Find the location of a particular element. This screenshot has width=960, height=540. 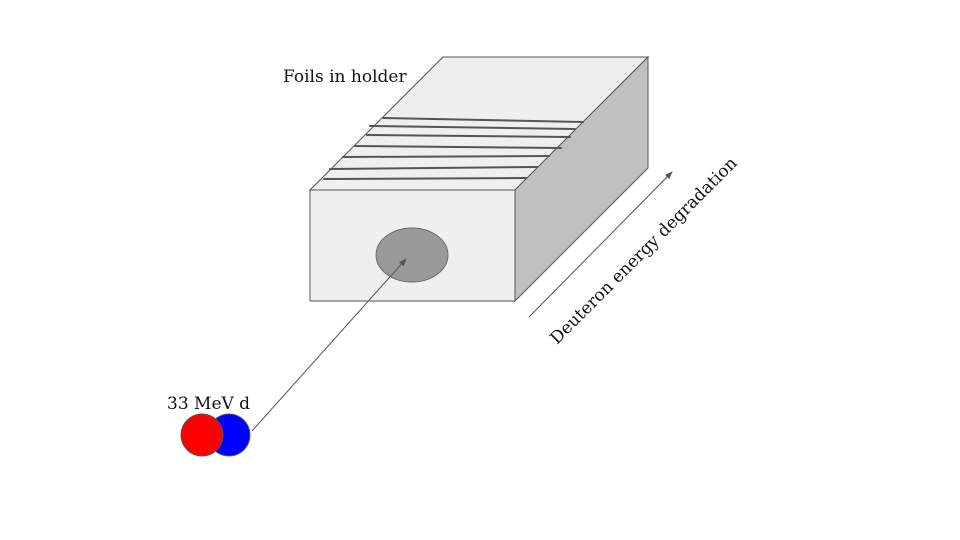

beam-arrow is located at coordinates (329, 345).